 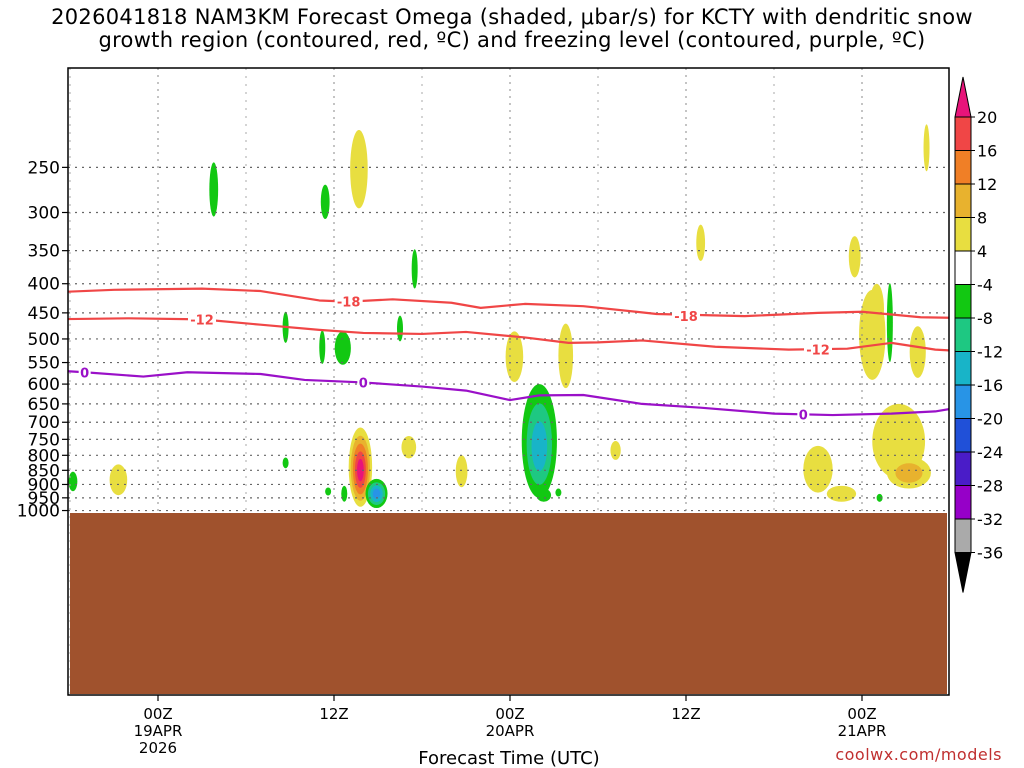 What do you see at coordinates (342, 348) in the screenshot?
I see `omega-feature-7-level--4` at bounding box center [342, 348].